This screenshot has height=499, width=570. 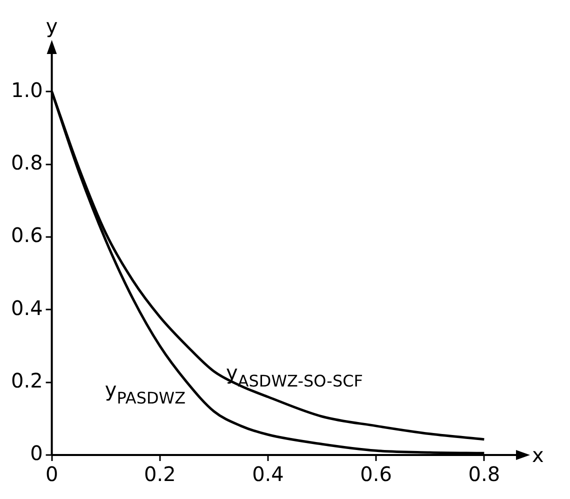 I want to click on y-tick-label: 0.2, so click(x=26, y=380).